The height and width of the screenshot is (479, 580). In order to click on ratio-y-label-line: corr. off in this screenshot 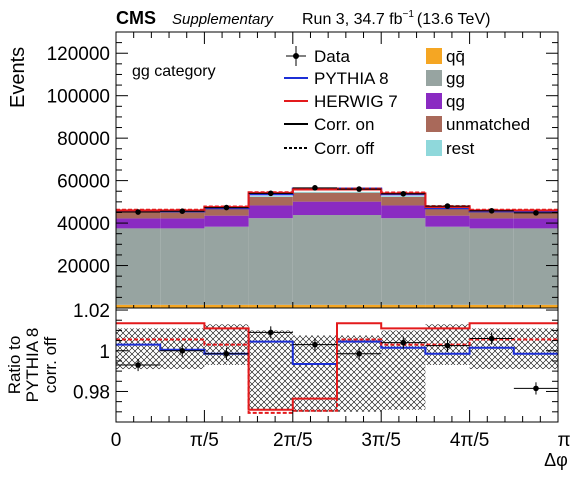, I will do `click(50, 365)`.